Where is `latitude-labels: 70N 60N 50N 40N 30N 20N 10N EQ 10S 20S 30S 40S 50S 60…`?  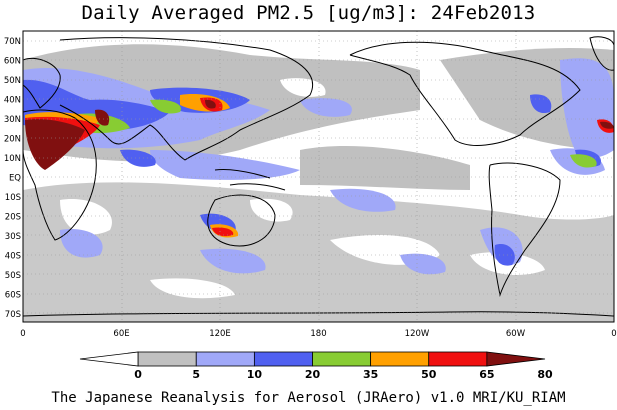 latitude-labels: 70N 60N 50N 40N 30N 20N 10N EQ 10S 20S 30S 40S 50S 60… is located at coordinates (12, 178).